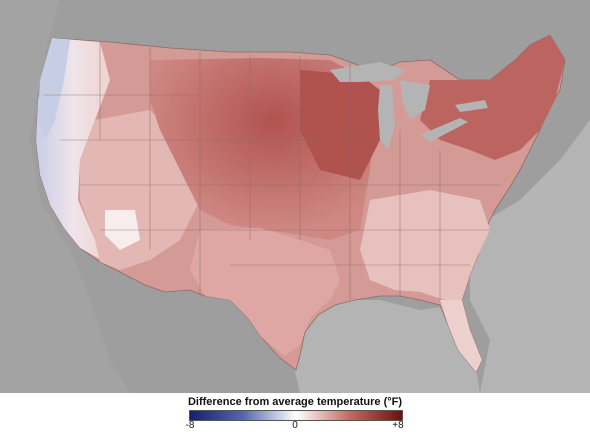 The image size is (590, 432). Describe the element at coordinates (471, 106) in the screenshot. I see `lake-ontario` at that location.